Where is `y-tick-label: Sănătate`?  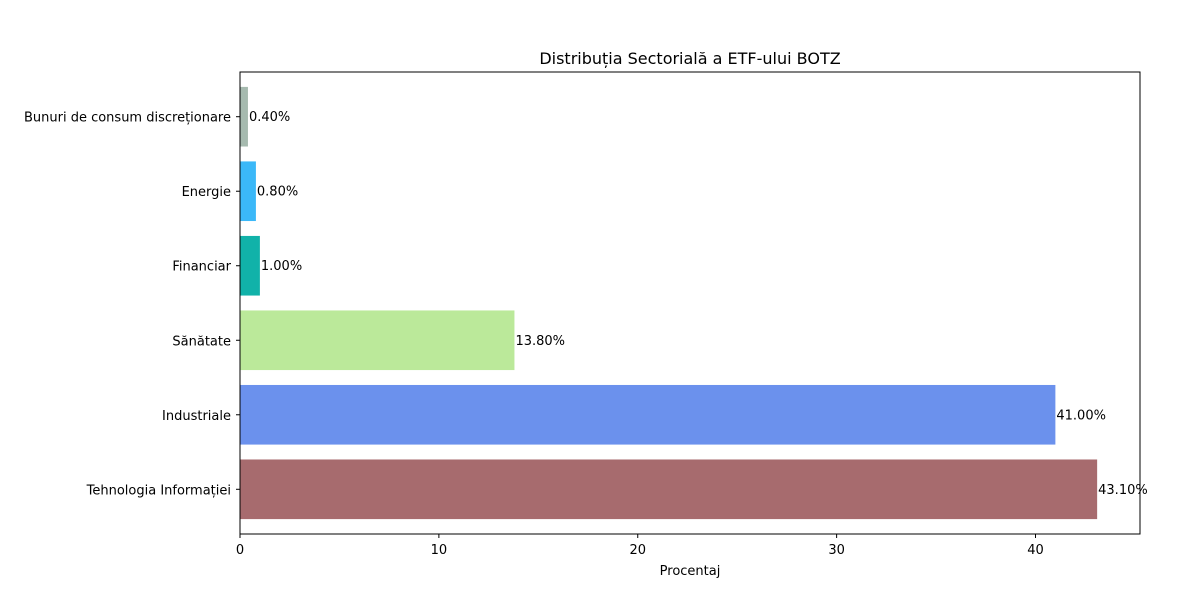
y-tick-label: Sănătate is located at coordinates (201, 341).